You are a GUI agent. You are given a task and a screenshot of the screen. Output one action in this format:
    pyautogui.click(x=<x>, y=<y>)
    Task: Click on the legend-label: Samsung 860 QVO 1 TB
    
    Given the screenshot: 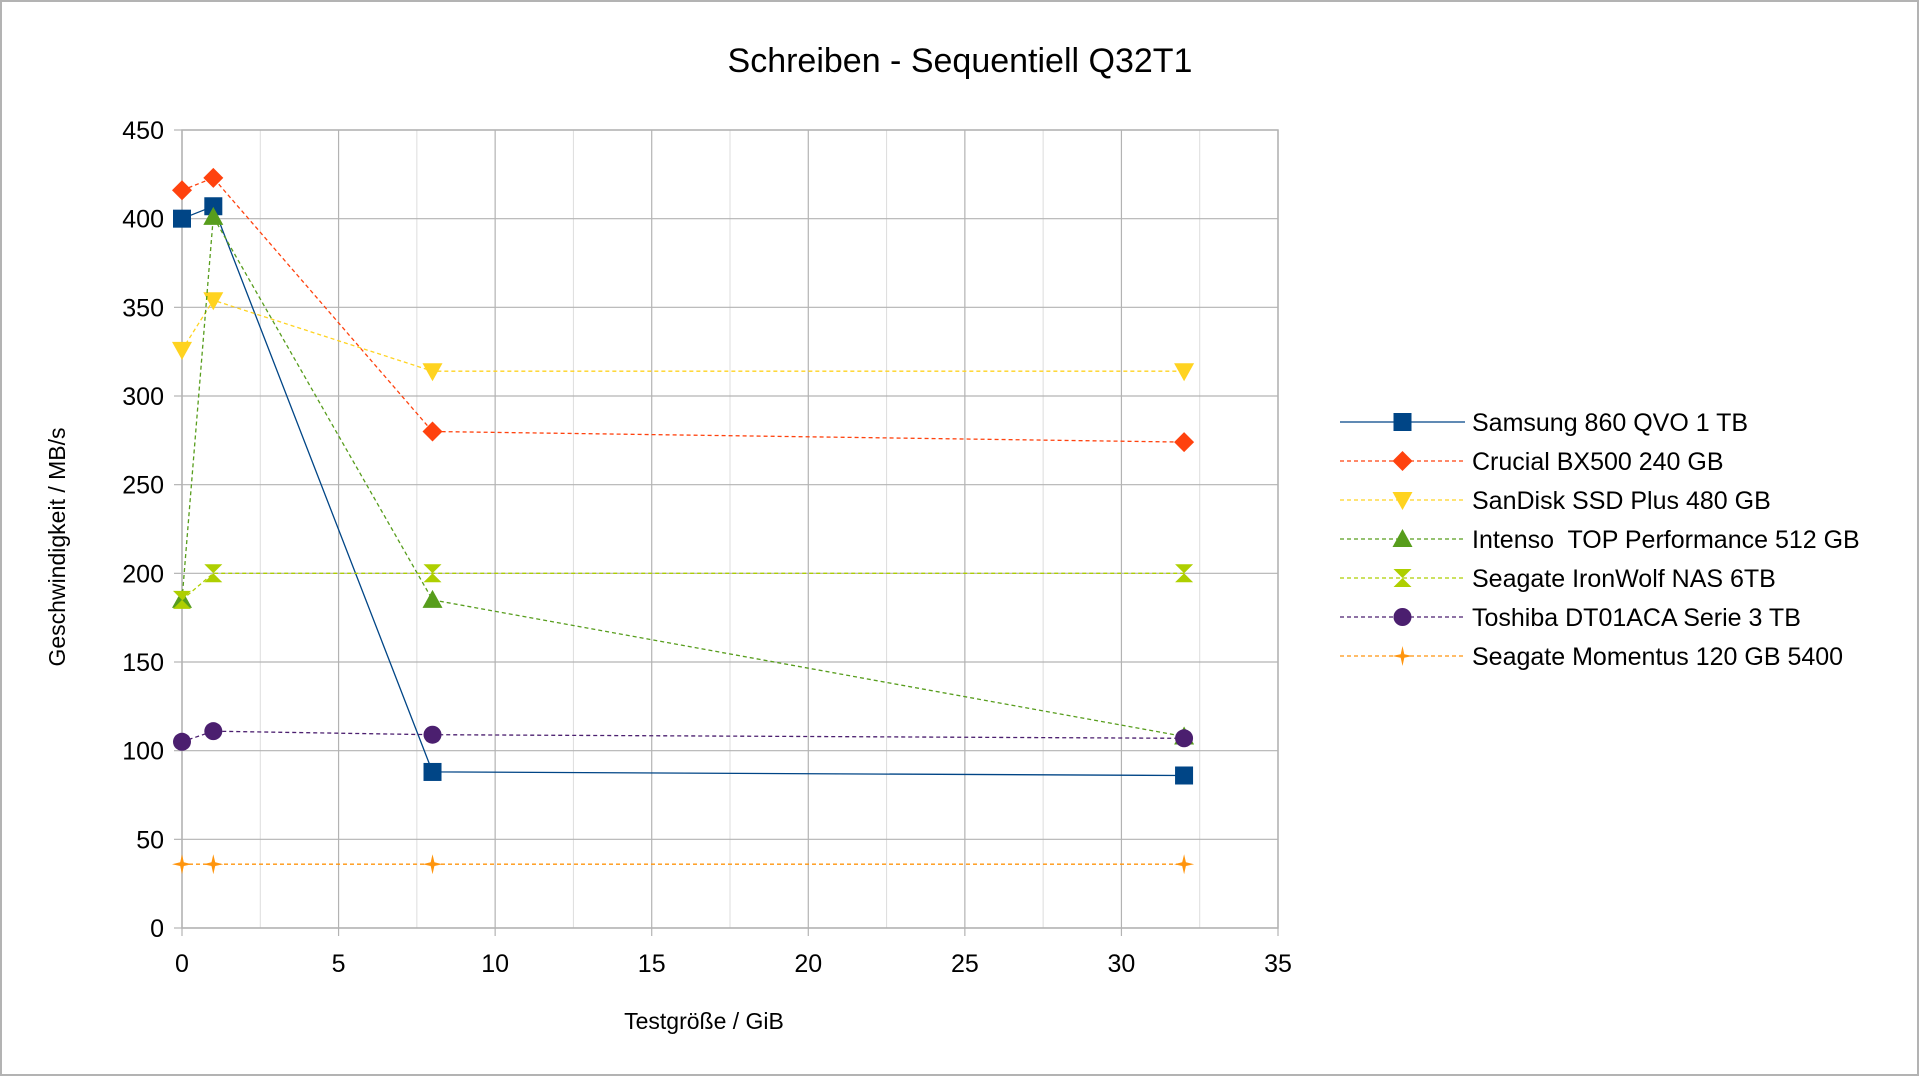 What is the action you would take?
    pyautogui.click(x=1610, y=423)
    